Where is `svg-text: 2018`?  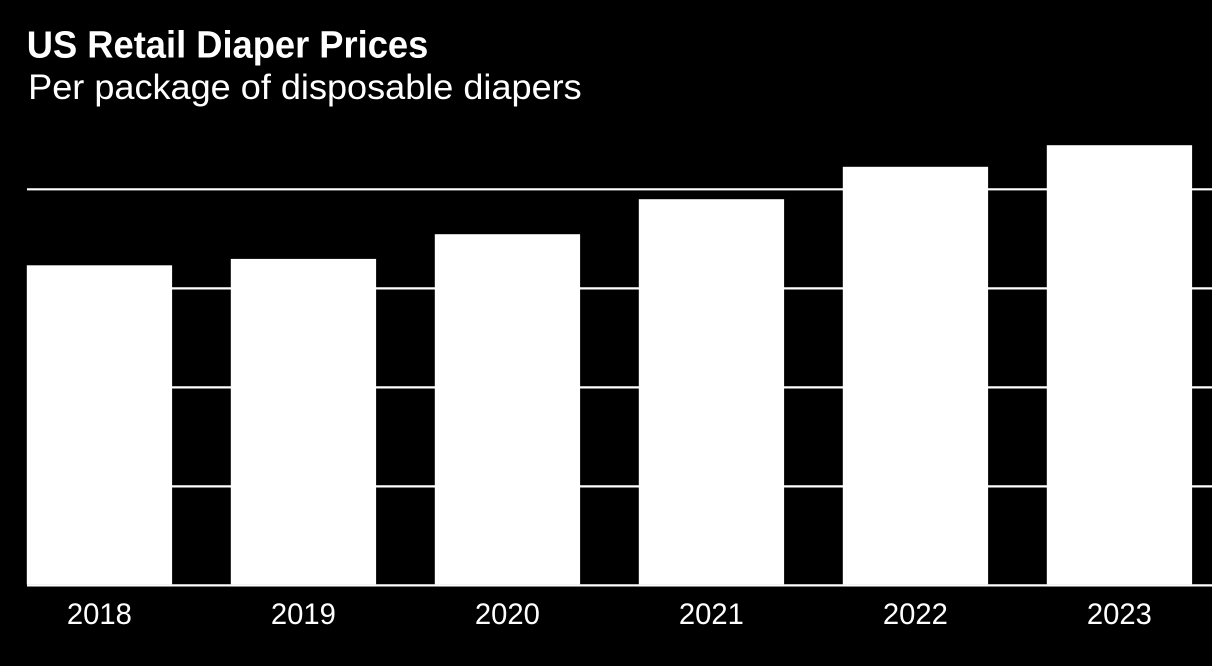 svg-text: 2018 is located at coordinates (99, 615).